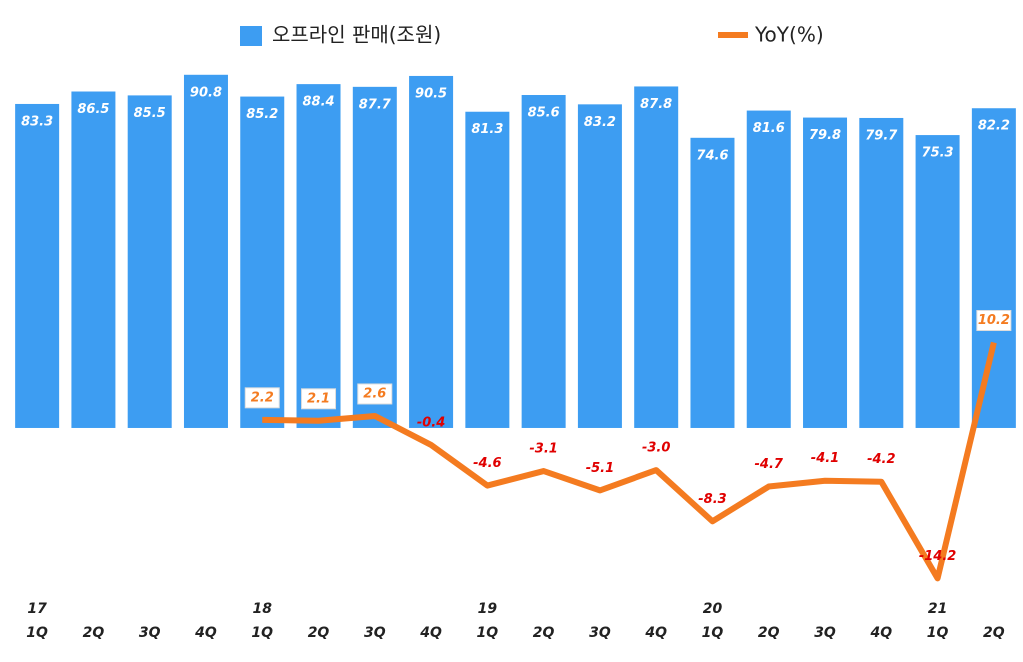 The width and height of the screenshot is (1023, 662). I want to click on bar-value-label: 82.2, so click(994, 126).